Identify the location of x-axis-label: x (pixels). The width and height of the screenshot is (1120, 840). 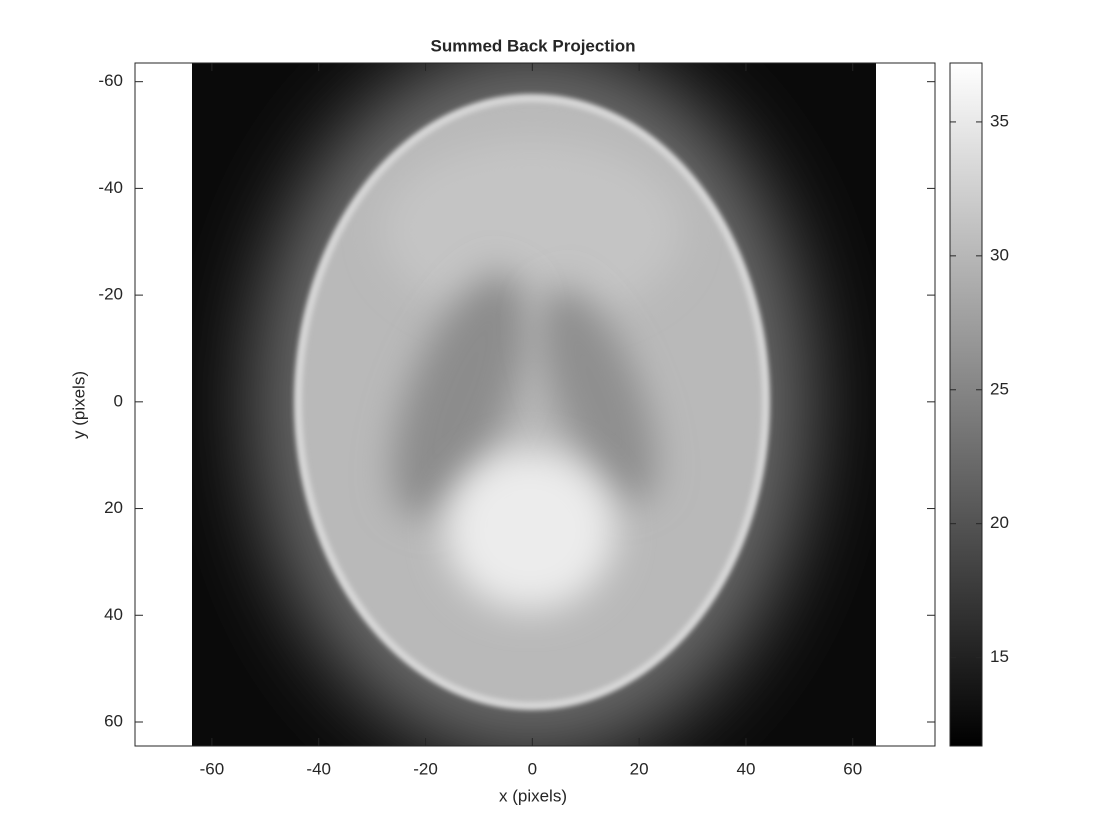
(533, 795).